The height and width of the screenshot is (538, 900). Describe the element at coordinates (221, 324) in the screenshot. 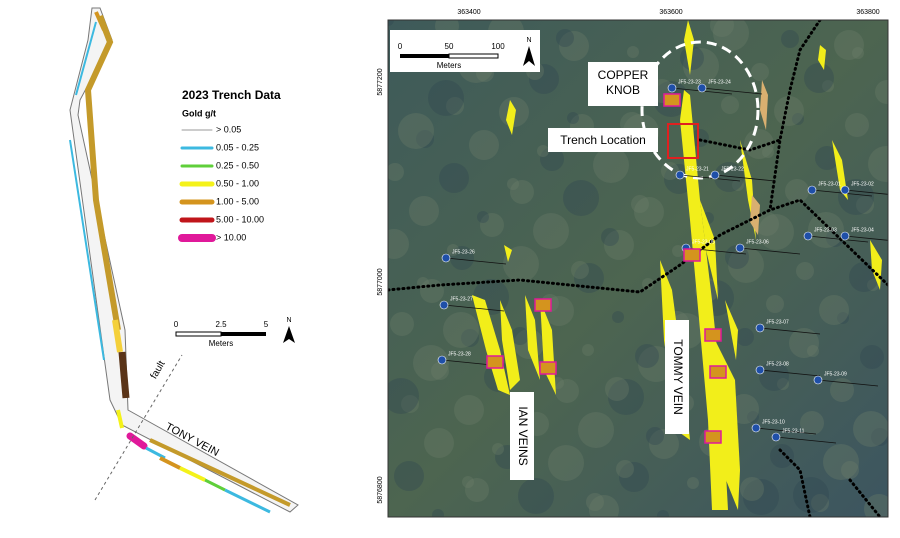

I see `scale-tick: 2.5` at that location.